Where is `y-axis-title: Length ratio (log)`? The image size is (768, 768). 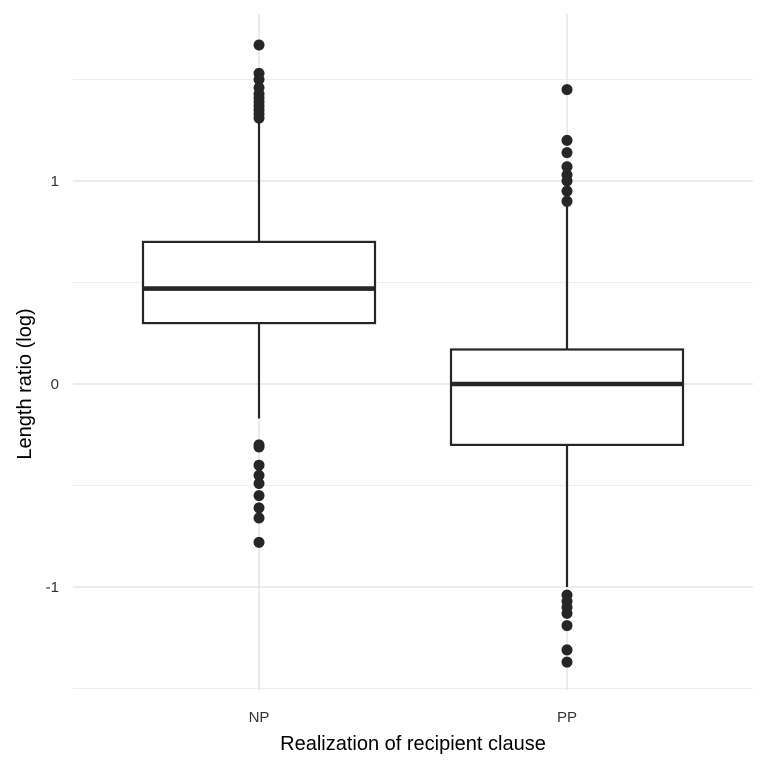 y-axis-title: Length ratio (log) is located at coordinates (25, 383).